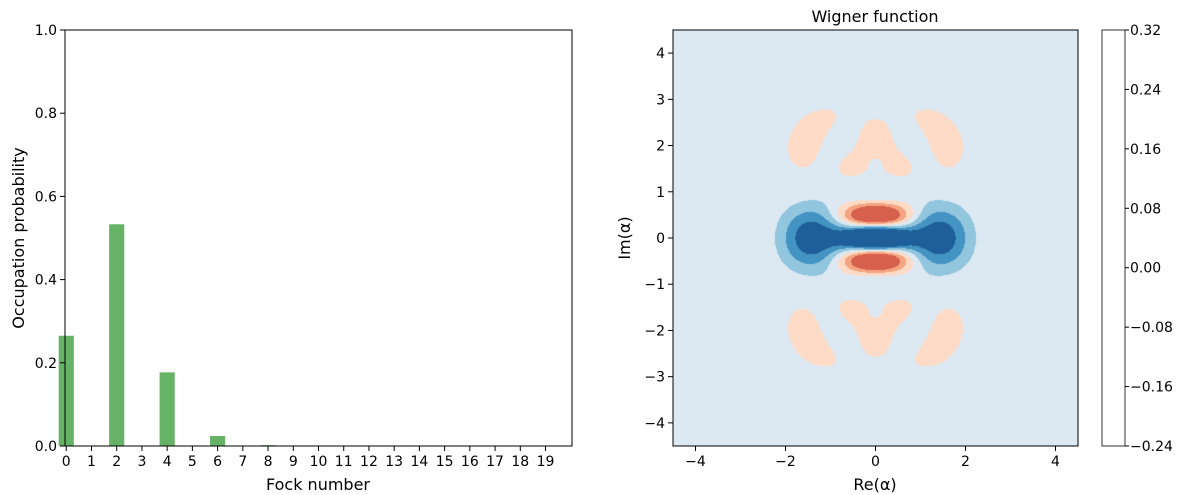  I want to click on wigner-y-ticks: −4 −3 −2 −1 0 1 2 3 4, so click(658, 239).